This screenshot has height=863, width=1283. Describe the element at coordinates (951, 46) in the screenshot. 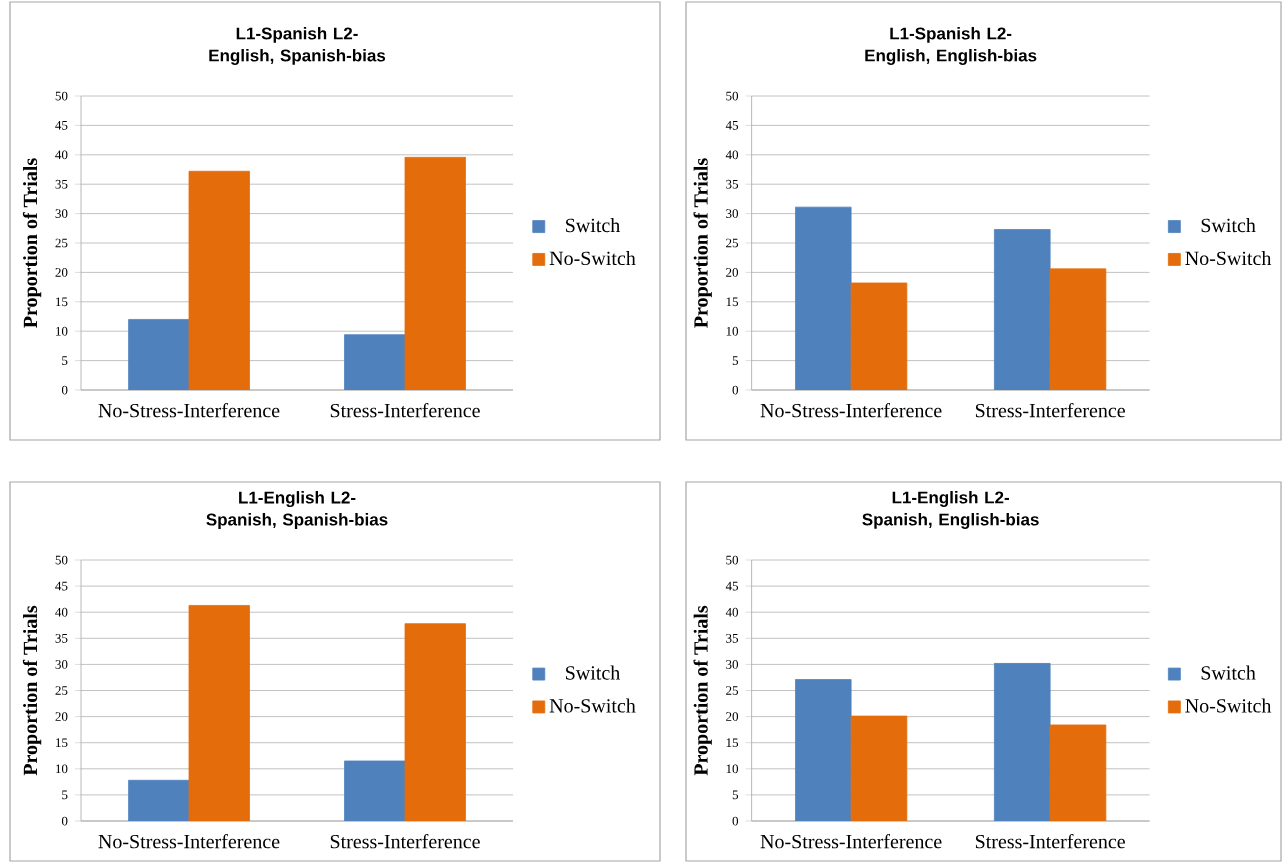

I see `chart-title: L1-Spanish L2-English, English-bias` at that location.